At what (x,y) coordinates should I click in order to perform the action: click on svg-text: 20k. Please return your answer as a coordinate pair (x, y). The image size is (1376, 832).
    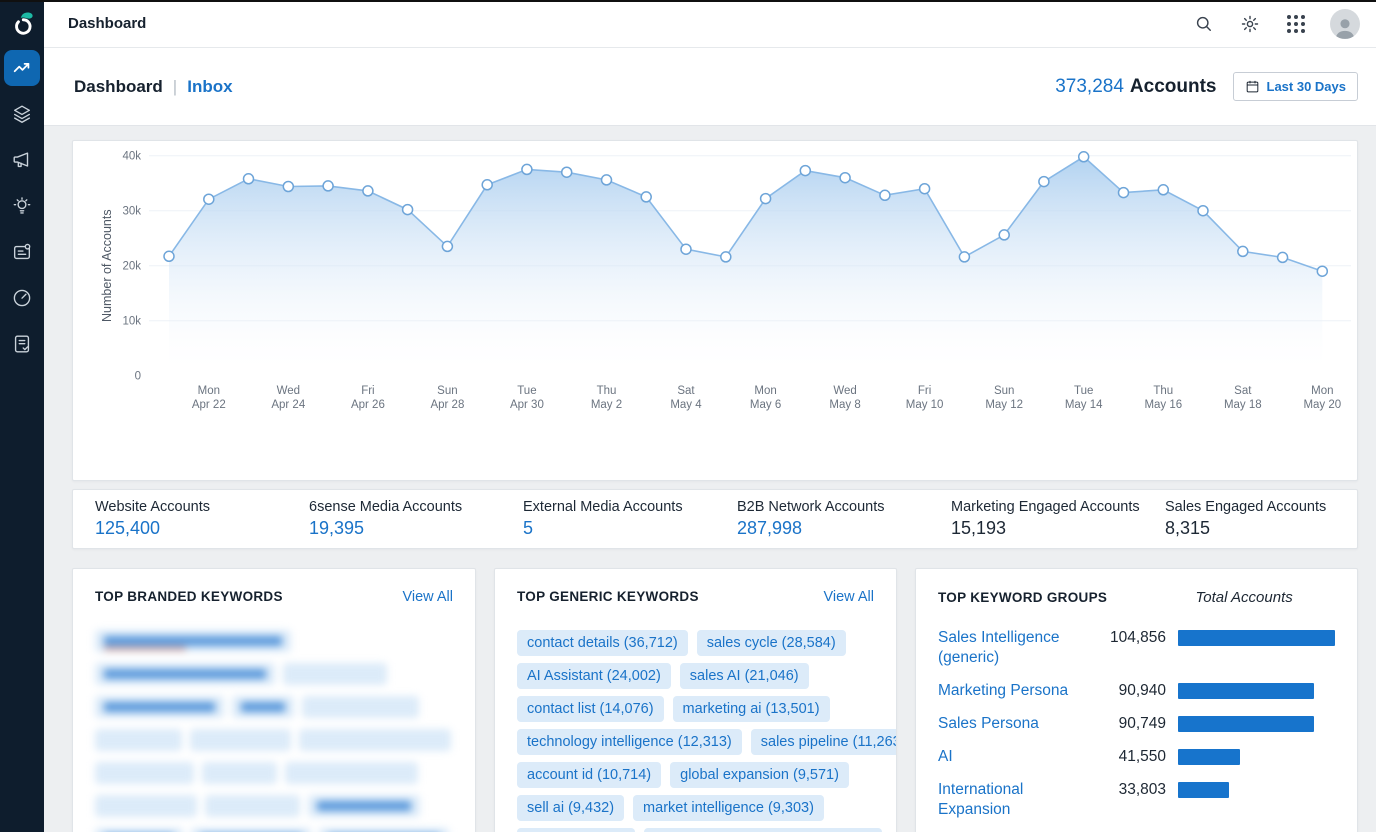
    Looking at the image, I should click on (131, 267).